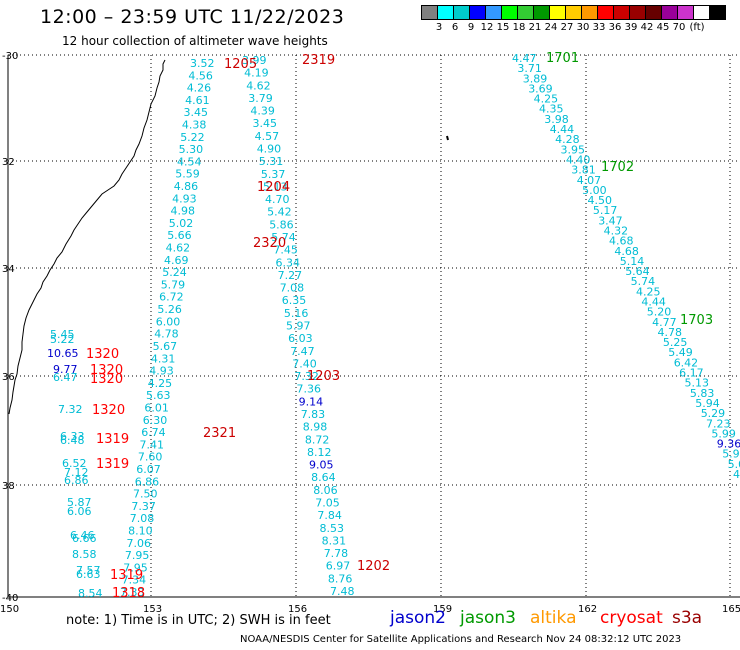 This screenshot has width=740, height=650. Describe the element at coordinates (731, 609) in the screenshot. I see `lon-tick-label: 165` at that location.